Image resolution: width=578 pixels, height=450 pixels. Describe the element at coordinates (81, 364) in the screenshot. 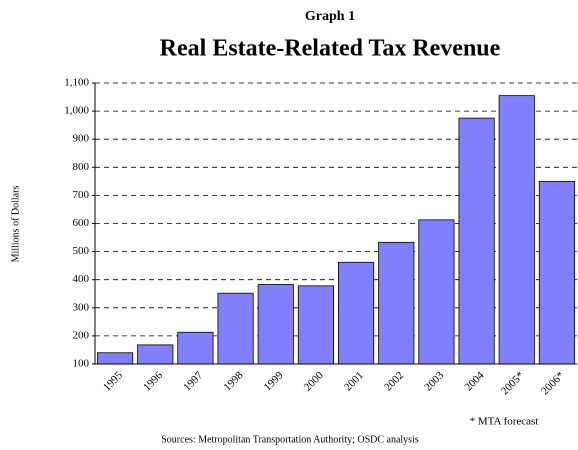

I see `y-tick-label: 100` at that location.